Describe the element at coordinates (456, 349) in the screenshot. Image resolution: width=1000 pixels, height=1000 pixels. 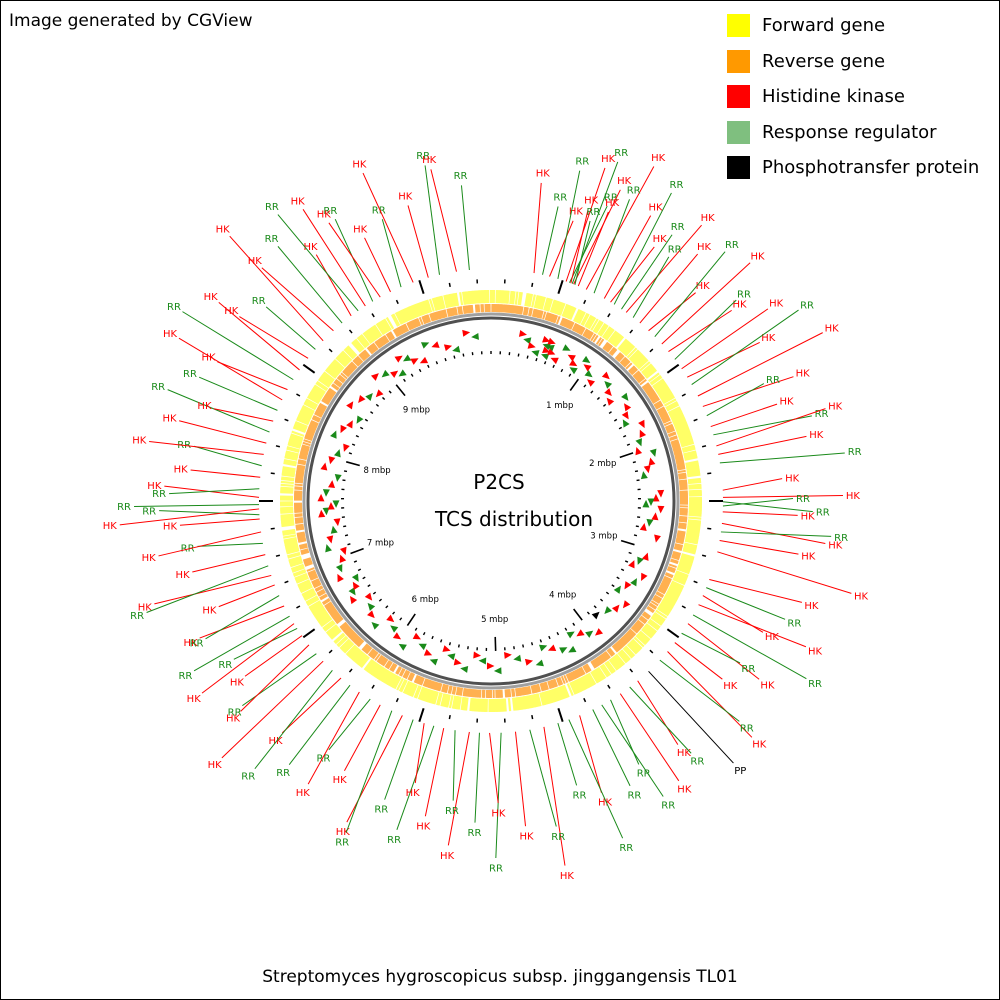
I see `response-regulator-arrow` at that location.